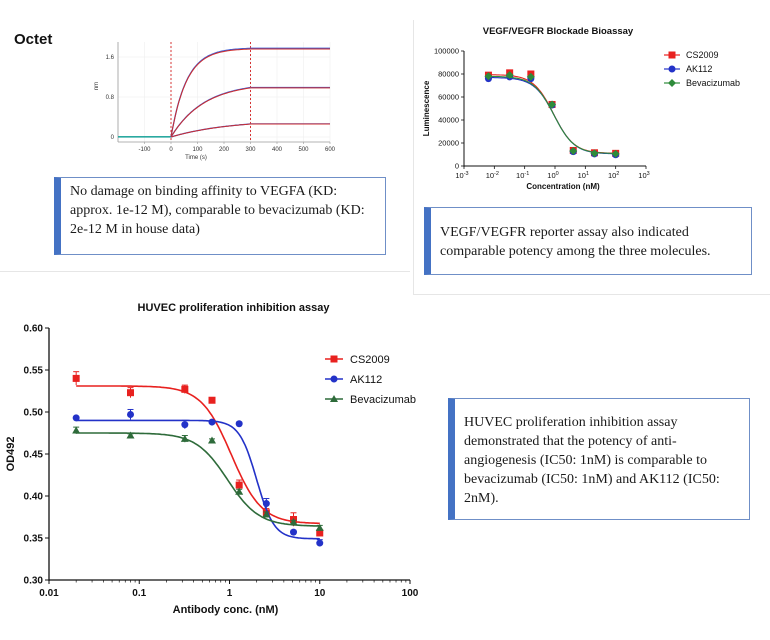 The width and height of the screenshot is (770, 640). What do you see at coordinates (34, 581) in the screenshot?
I see `huvec-y-tick-label: 0.30` at bounding box center [34, 581].